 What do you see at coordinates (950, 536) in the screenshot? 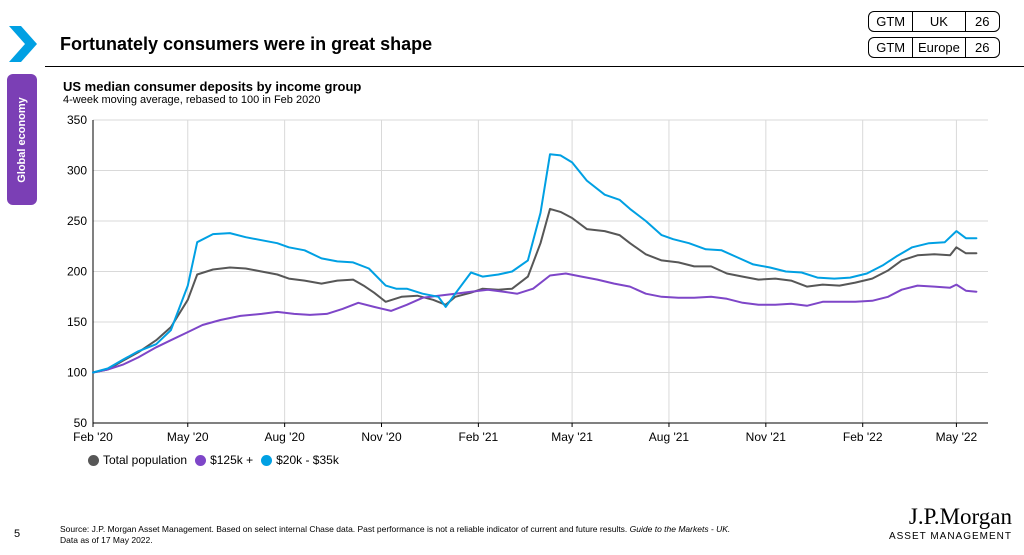
I see `logo-subtitle: ASSET MANAGEMENT` at bounding box center [950, 536].